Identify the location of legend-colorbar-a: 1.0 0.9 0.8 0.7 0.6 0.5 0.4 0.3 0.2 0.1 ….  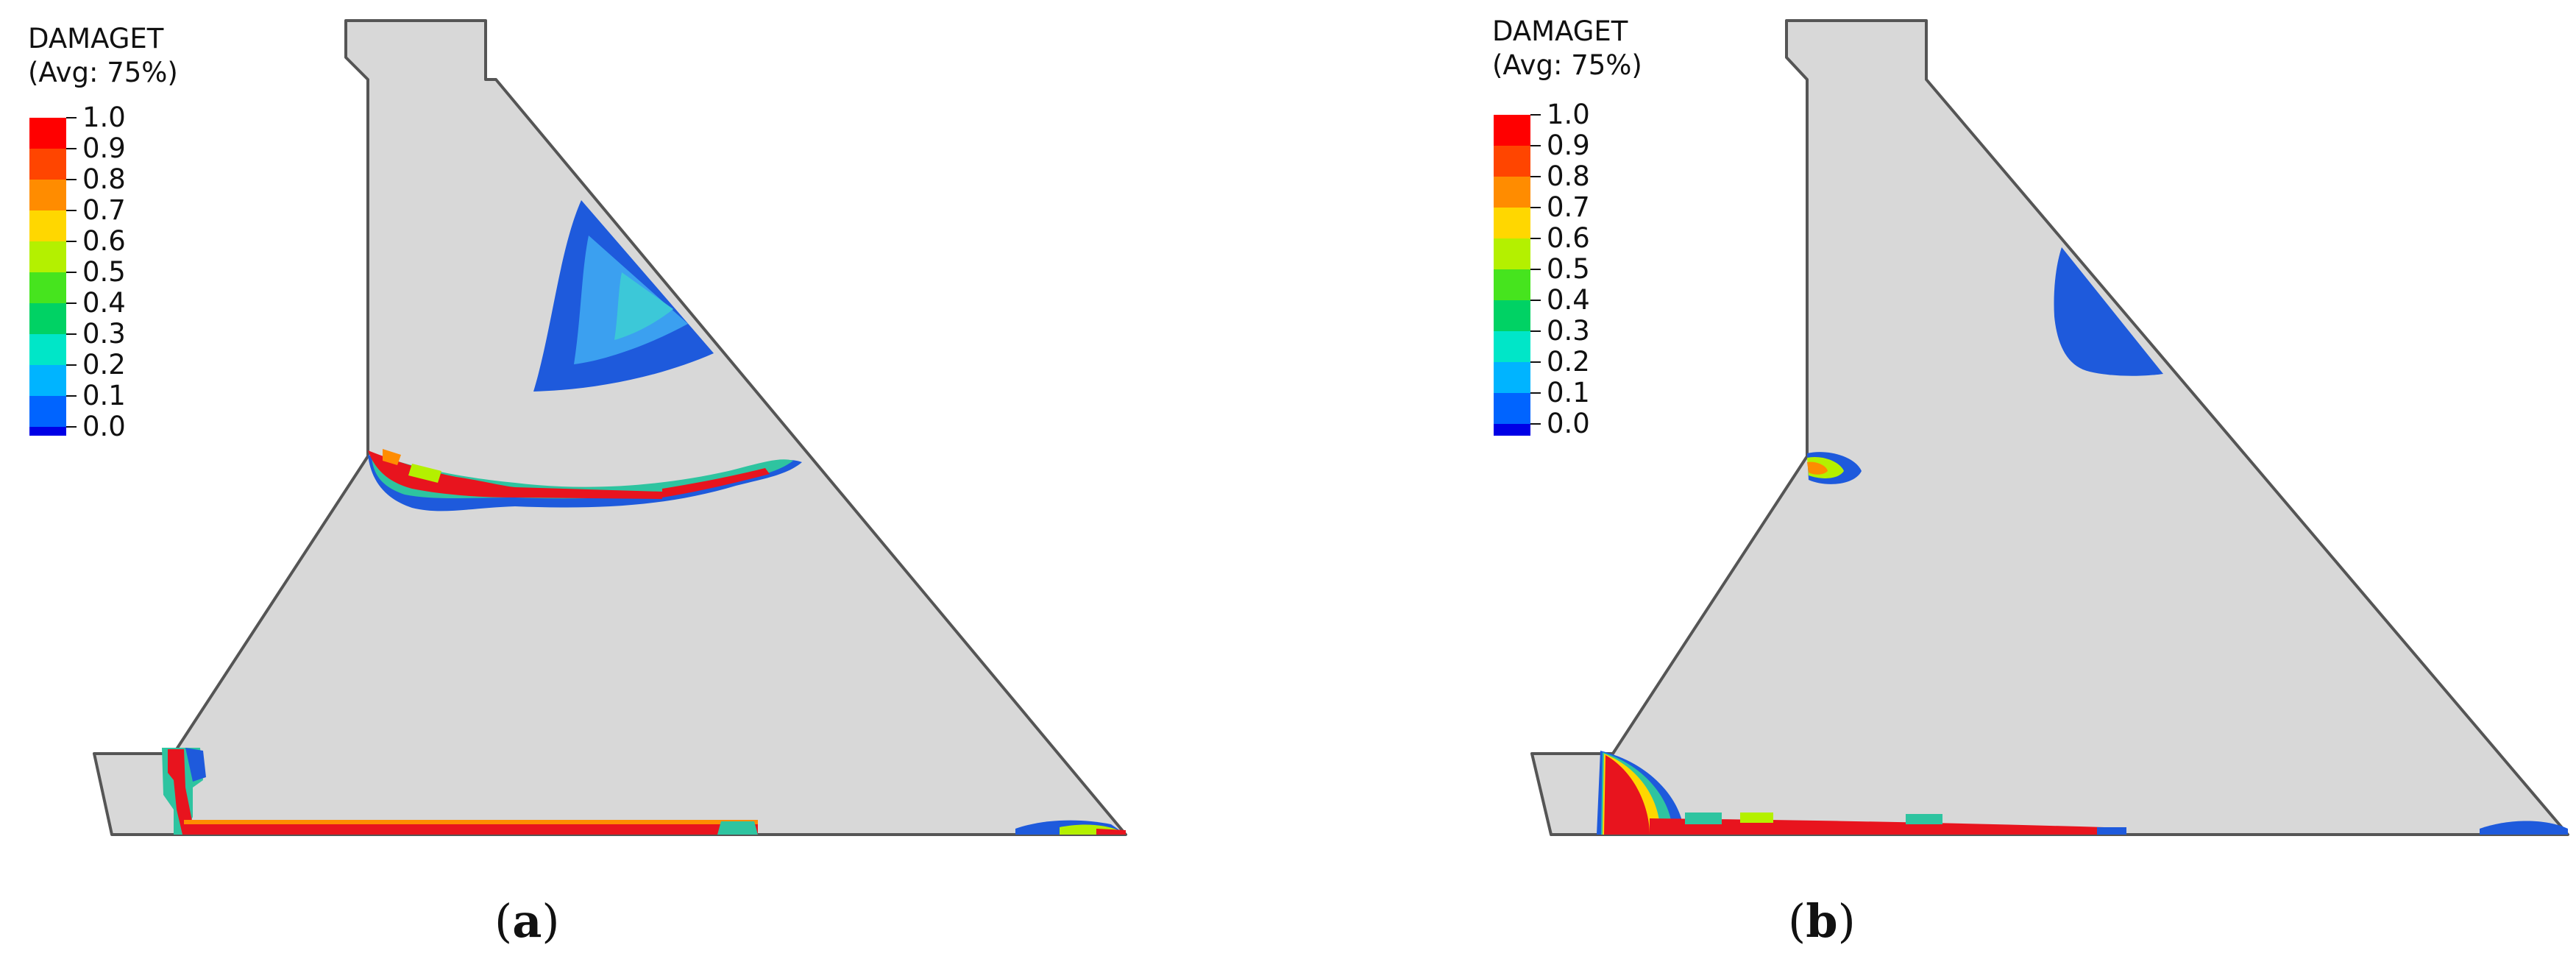
(77, 272).